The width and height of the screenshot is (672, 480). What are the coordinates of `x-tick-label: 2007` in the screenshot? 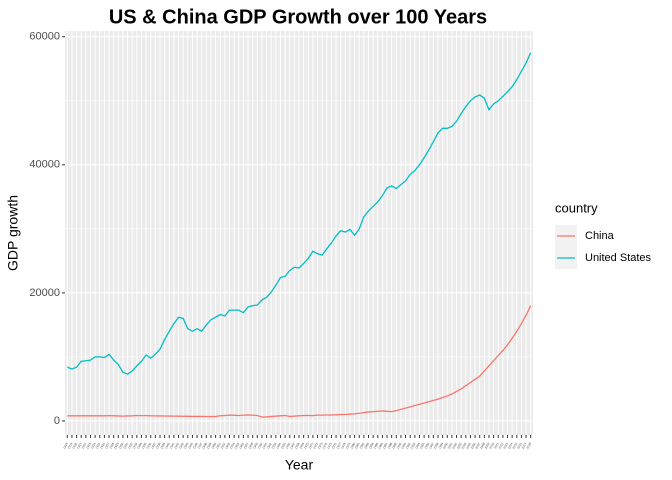 It's located at (477, 446).